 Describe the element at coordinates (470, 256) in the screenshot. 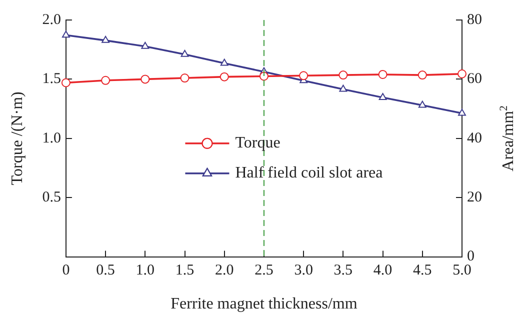

I see `y2-tick-label: 0` at that location.